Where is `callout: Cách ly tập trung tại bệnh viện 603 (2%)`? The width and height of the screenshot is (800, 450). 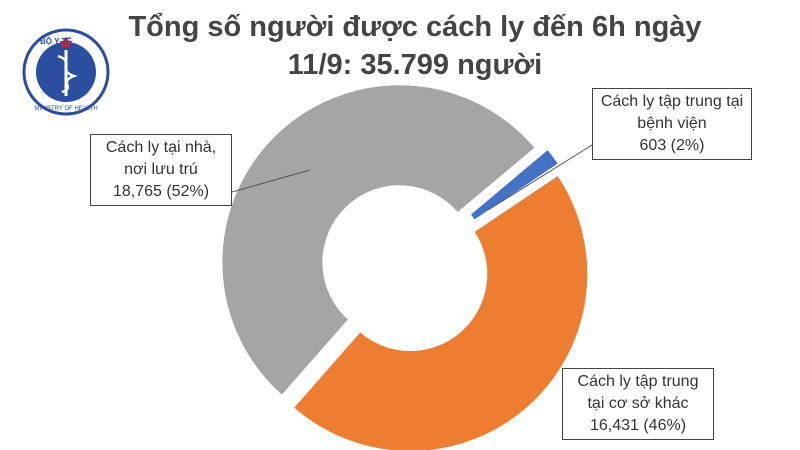
callout: Cách ly tập trung tại bệnh viện 603 (2%) is located at coordinates (672, 124).